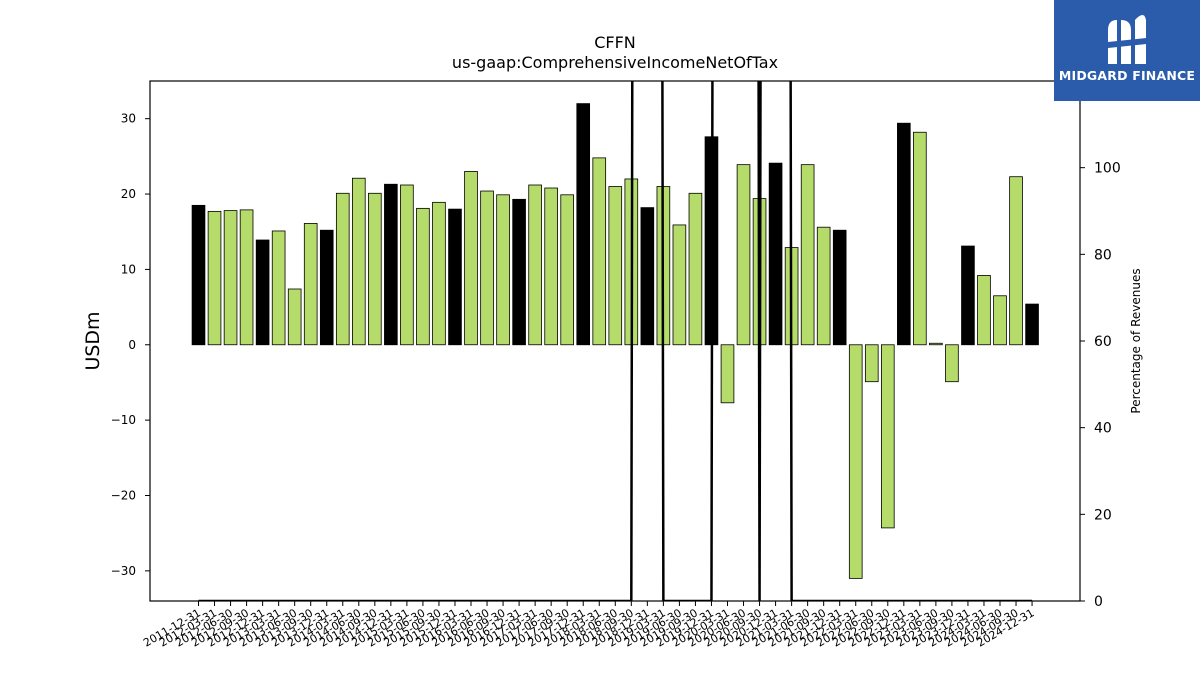  What do you see at coordinates (128, 194) in the screenshot?
I see `y-tick-label: 20` at bounding box center [128, 194].